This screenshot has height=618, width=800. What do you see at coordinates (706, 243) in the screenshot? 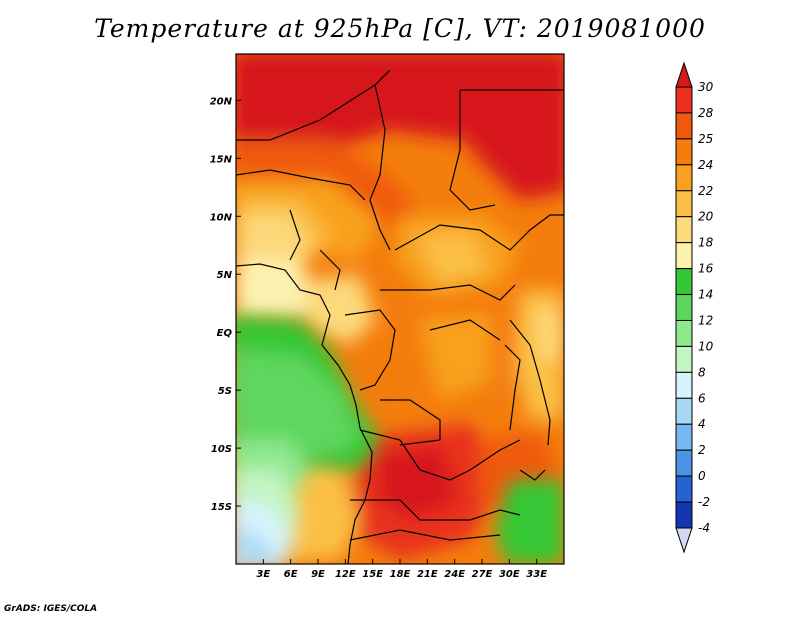
I see `colorbar-label: 18` at bounding box center [706, 243].